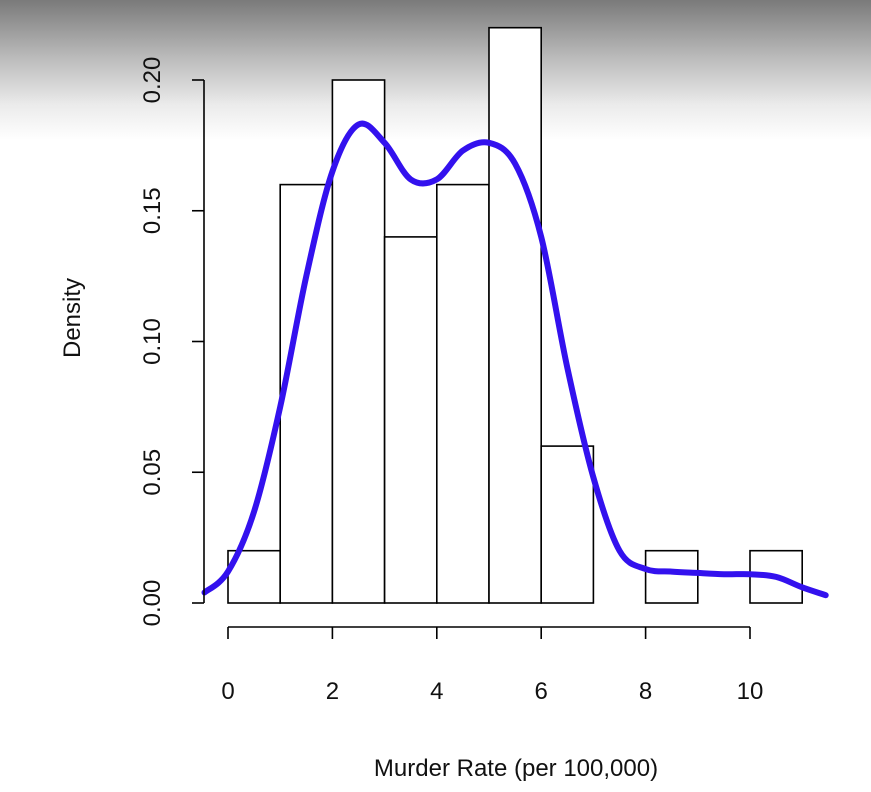 This screenshot has width=871, height=792. I want to click on x-tick-label-1: 2, so click(332, 691).